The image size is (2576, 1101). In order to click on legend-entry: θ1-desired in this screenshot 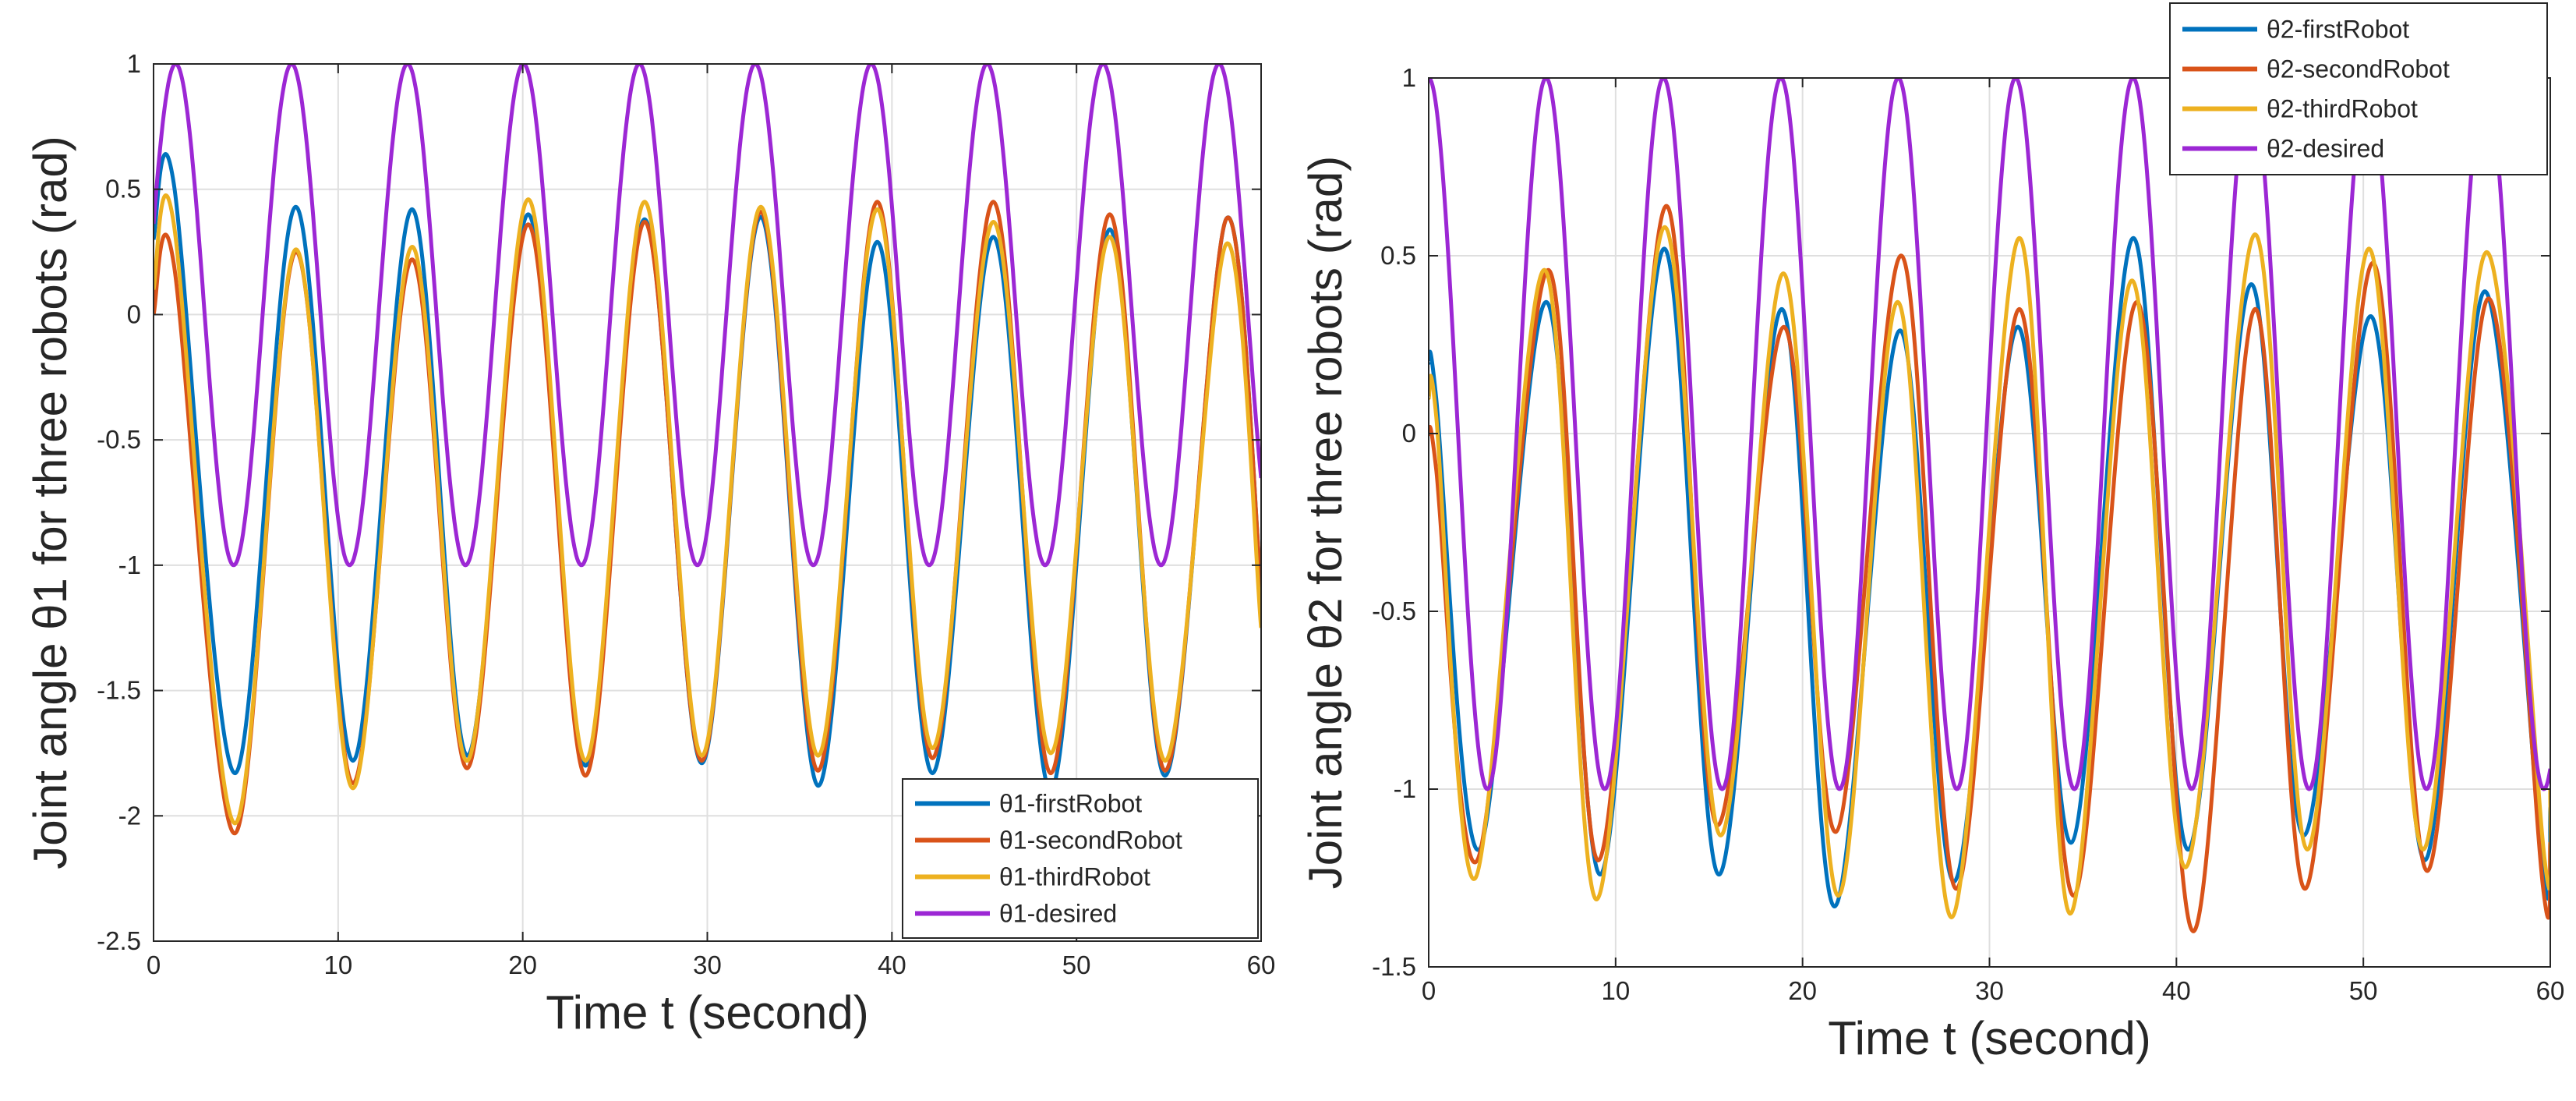, I will do `click(1058, 914)`.